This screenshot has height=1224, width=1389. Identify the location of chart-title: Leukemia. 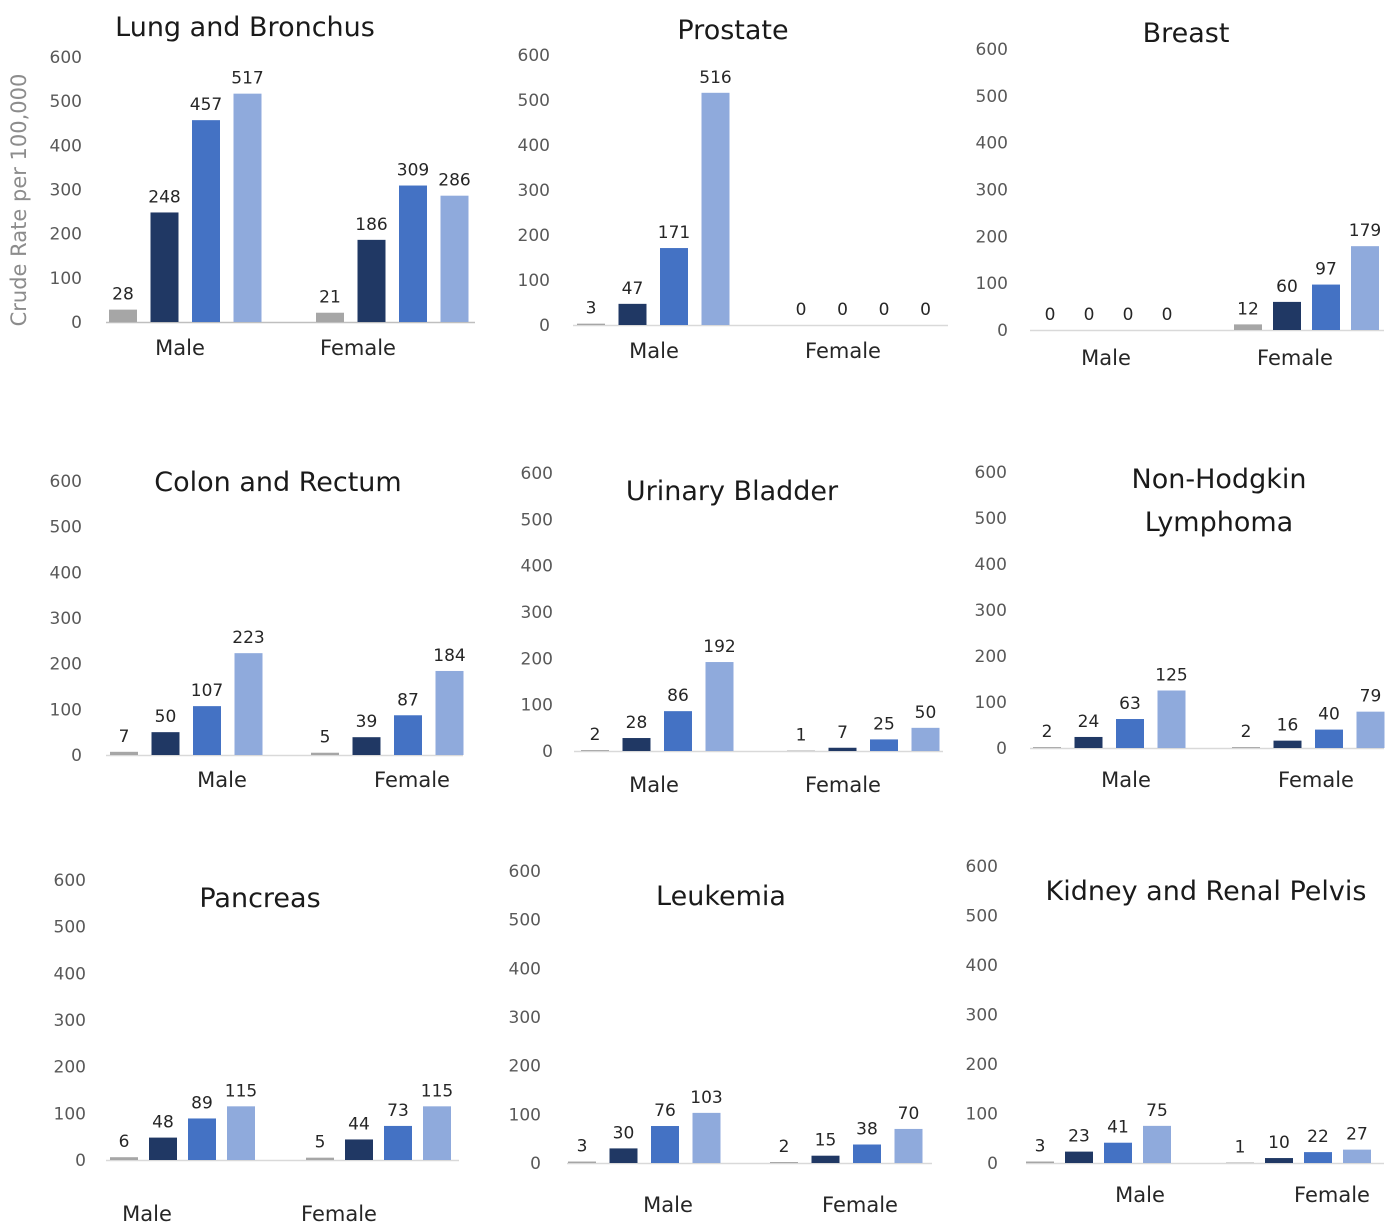
(721, 896).